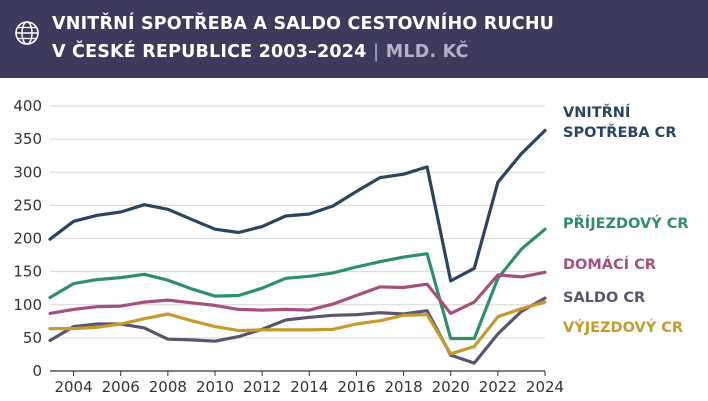 This screenshot has width=708, height=401. I want to click on legend-label-4: SALDO CR, so click(604, 298).